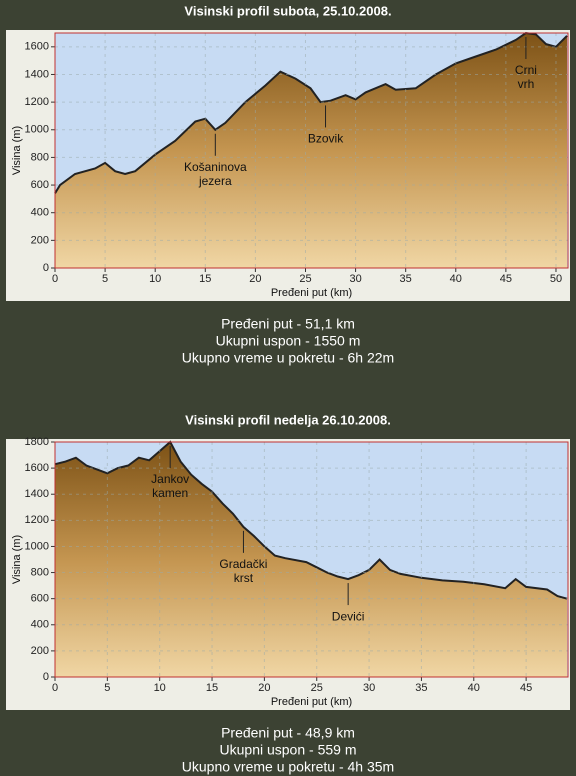 Image resolution: width=576 pixels, height=776 pixels. Describe the element at coordinates (326, 139) in the screenshot. I see `annotation-label: Bzovik` at that location.